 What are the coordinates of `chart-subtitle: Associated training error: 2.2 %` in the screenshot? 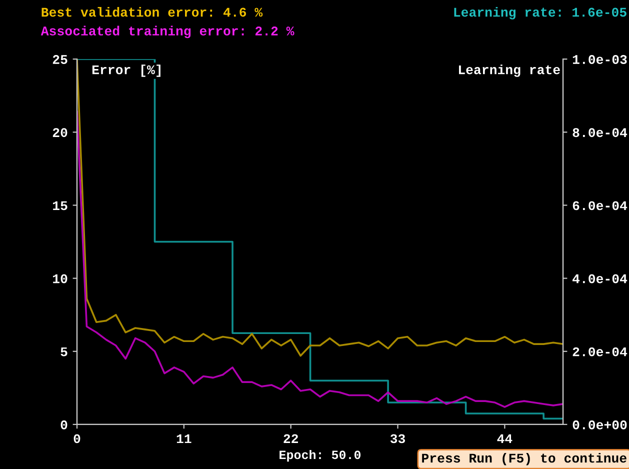 It's located at (167, 32).